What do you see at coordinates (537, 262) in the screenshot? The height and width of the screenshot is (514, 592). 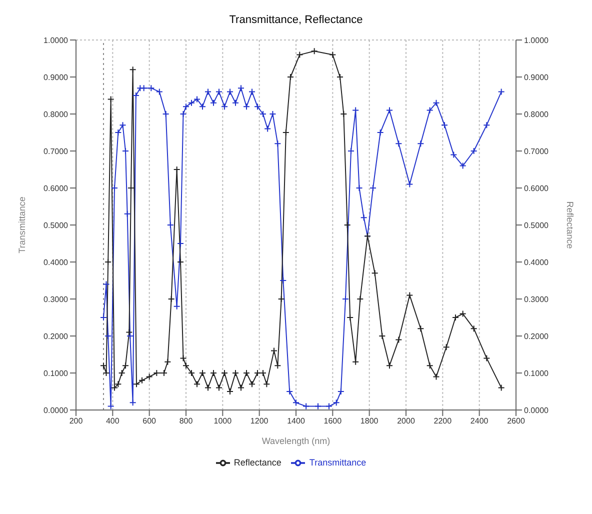 I see `y2-tick-label: 0.4000` at bounding box center [537, 262].